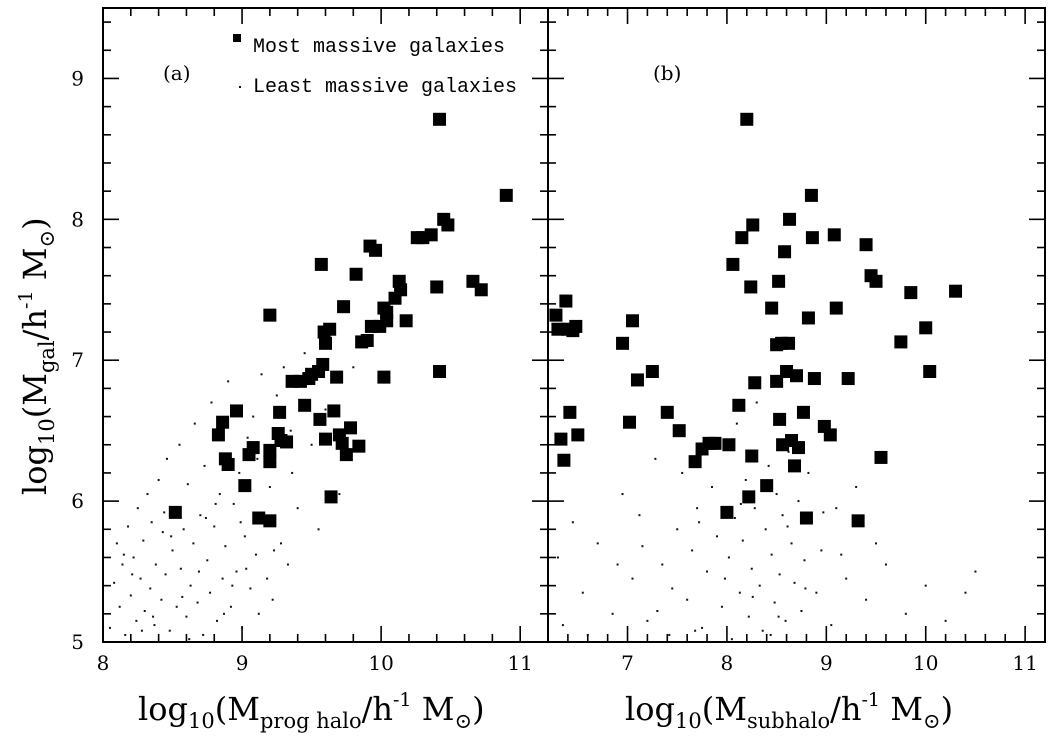 Image resolution: width=1051 pixels, height=737 pixels. I want to click on x-tick-label: 9, so click(826, 663).